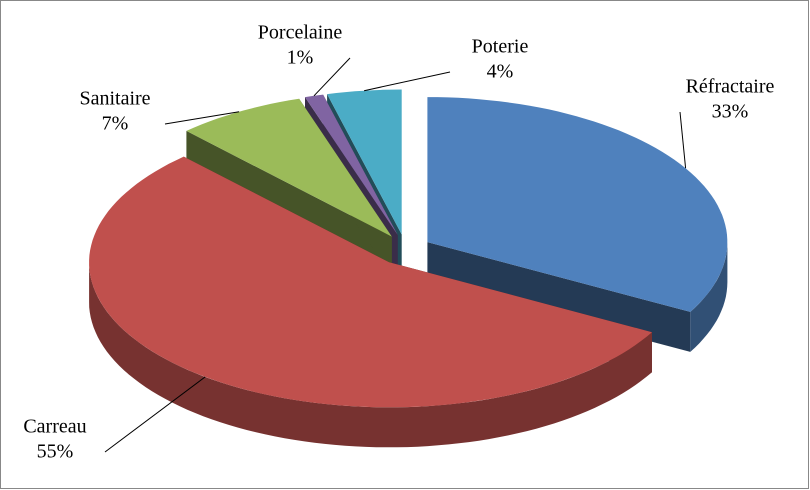 This screenshot has height=490, width=810. Describe the element at coordinates (500, 47) in the screenshot. I see `data-label-name: Poterie` at that location.